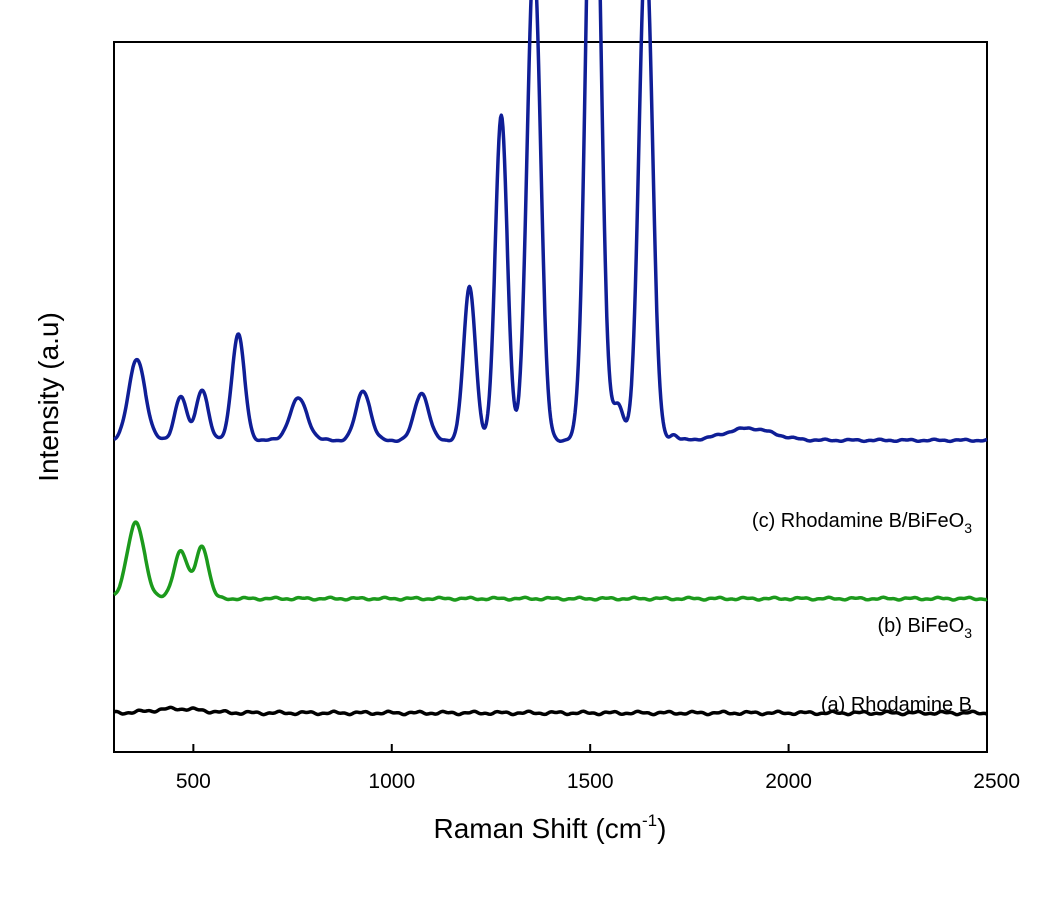  I want to click on y-axis-title: Intensity (a.u), so click(48, 397).